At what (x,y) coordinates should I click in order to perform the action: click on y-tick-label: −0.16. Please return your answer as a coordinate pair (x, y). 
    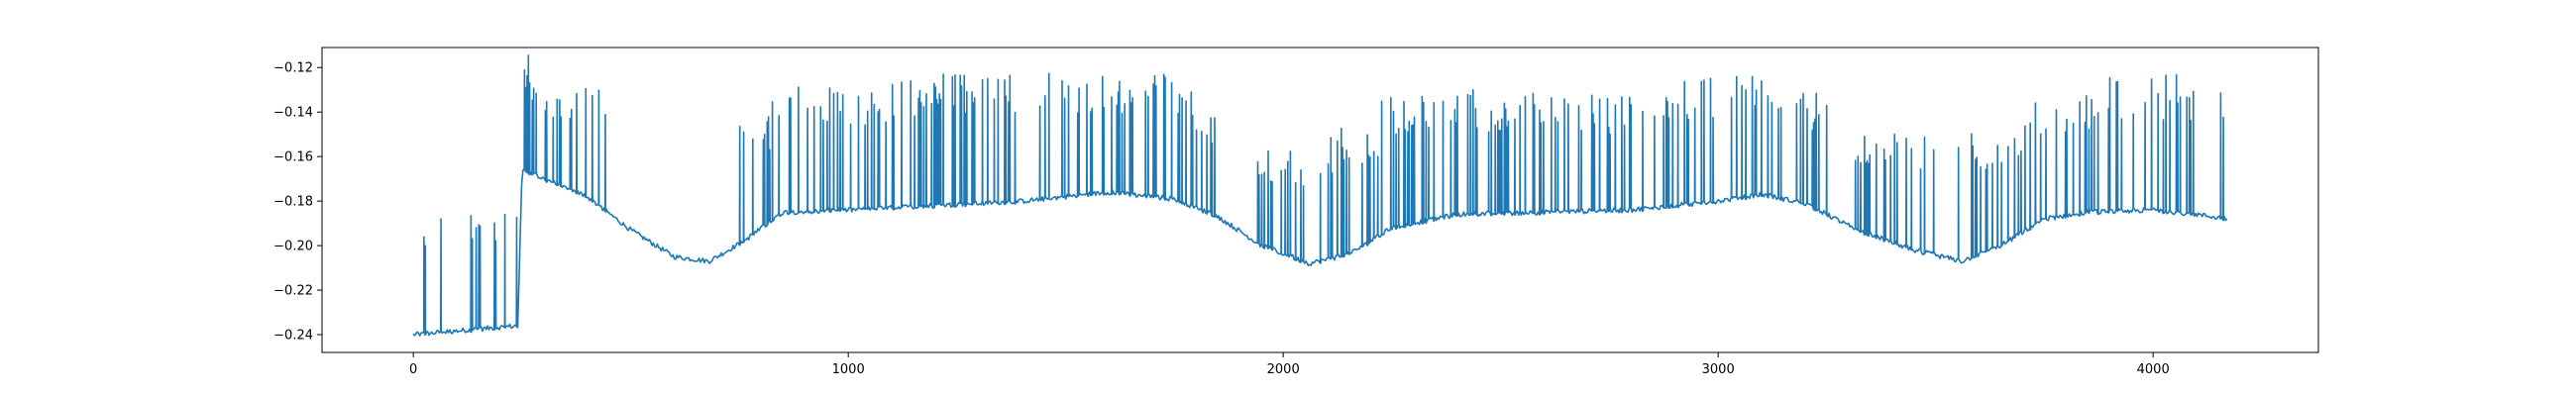
    Looking at the image, I should click on (293, 157).